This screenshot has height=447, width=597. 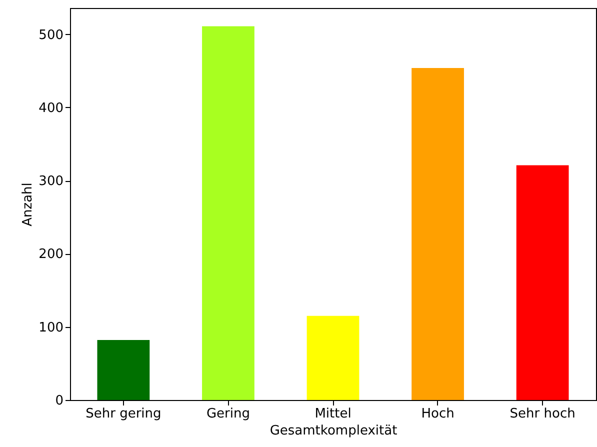 What do you see at coordinates (543, 414) in the screenshot?
I see `x-tick-label: Sehr hoch` at bounding box center [543, 414].